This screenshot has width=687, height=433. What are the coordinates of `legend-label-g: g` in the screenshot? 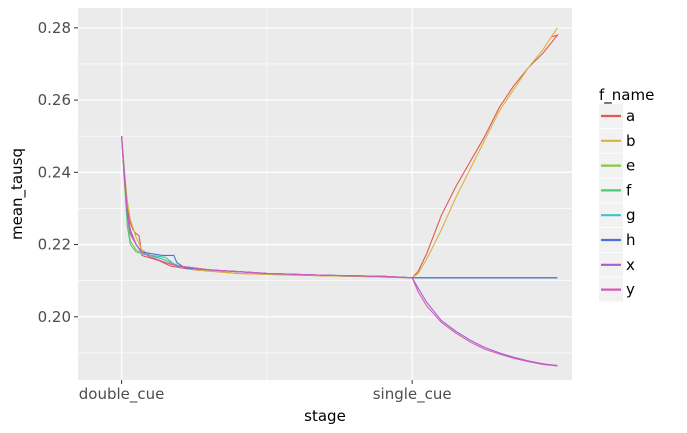 It's located at (631, 215).